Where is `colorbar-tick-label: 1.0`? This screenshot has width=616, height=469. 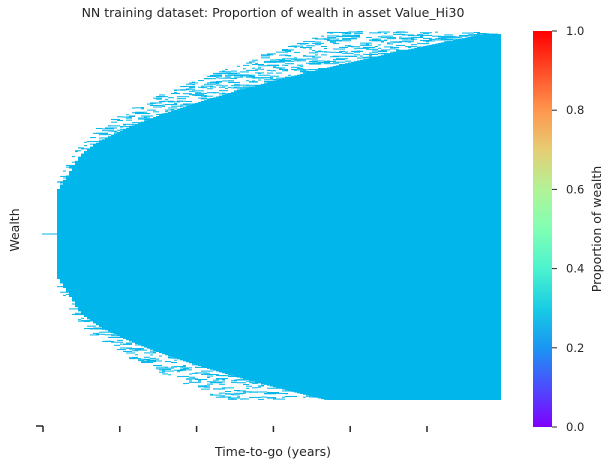 colorbar-tick-label: 1.0 is located at coordinates (575, 31).